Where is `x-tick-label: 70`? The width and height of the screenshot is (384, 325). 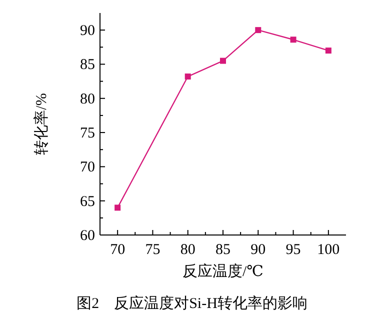
x-tick-label: 70 is located at coordinates (118, 250).